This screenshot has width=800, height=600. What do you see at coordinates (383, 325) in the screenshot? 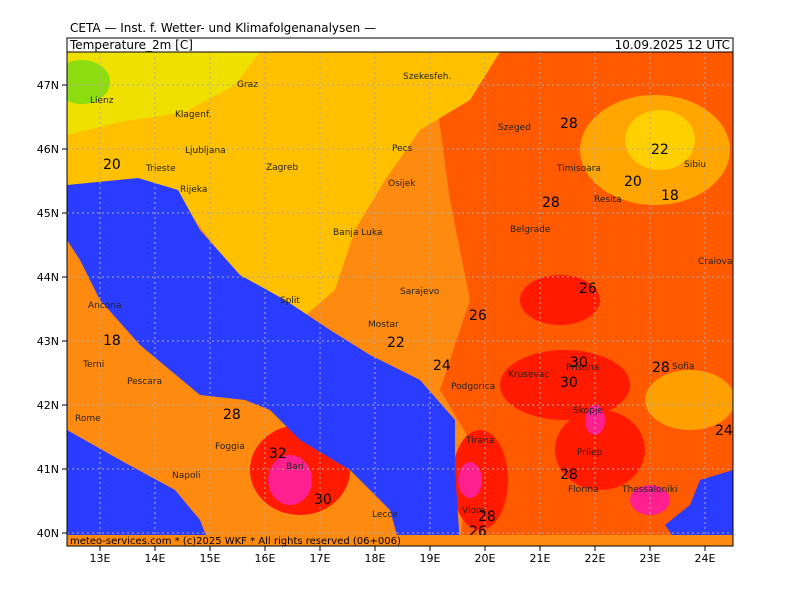
I see `city: Mostar` at bounding box center [383, 325].